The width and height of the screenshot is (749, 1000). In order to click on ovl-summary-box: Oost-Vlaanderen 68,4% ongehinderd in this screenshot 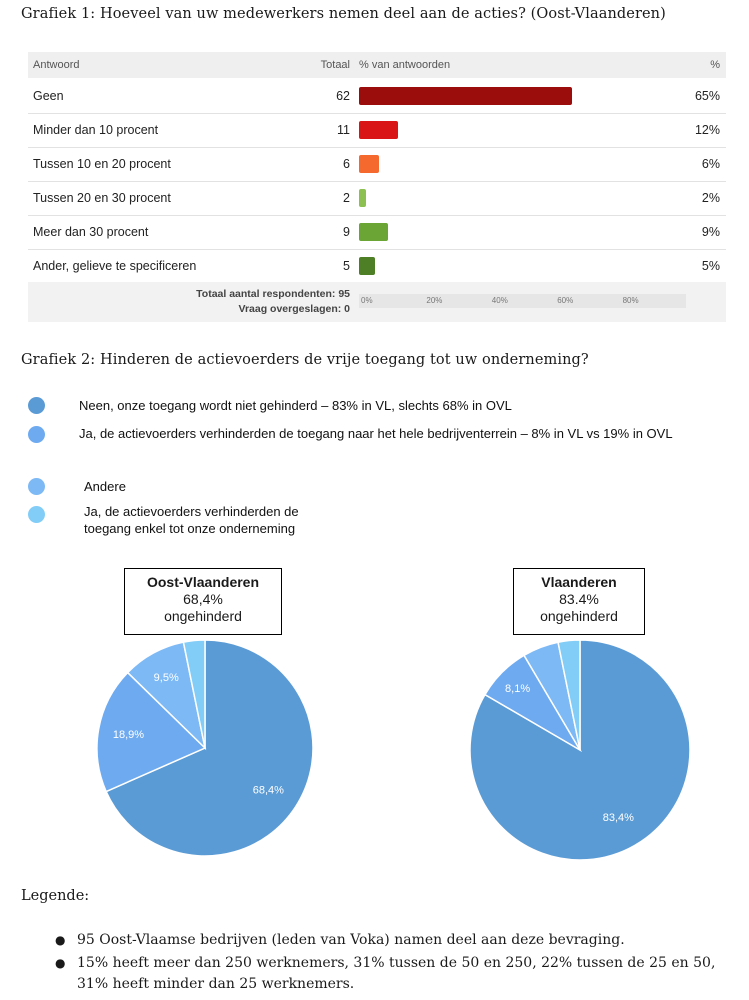, I will do `click(203, 601)`.